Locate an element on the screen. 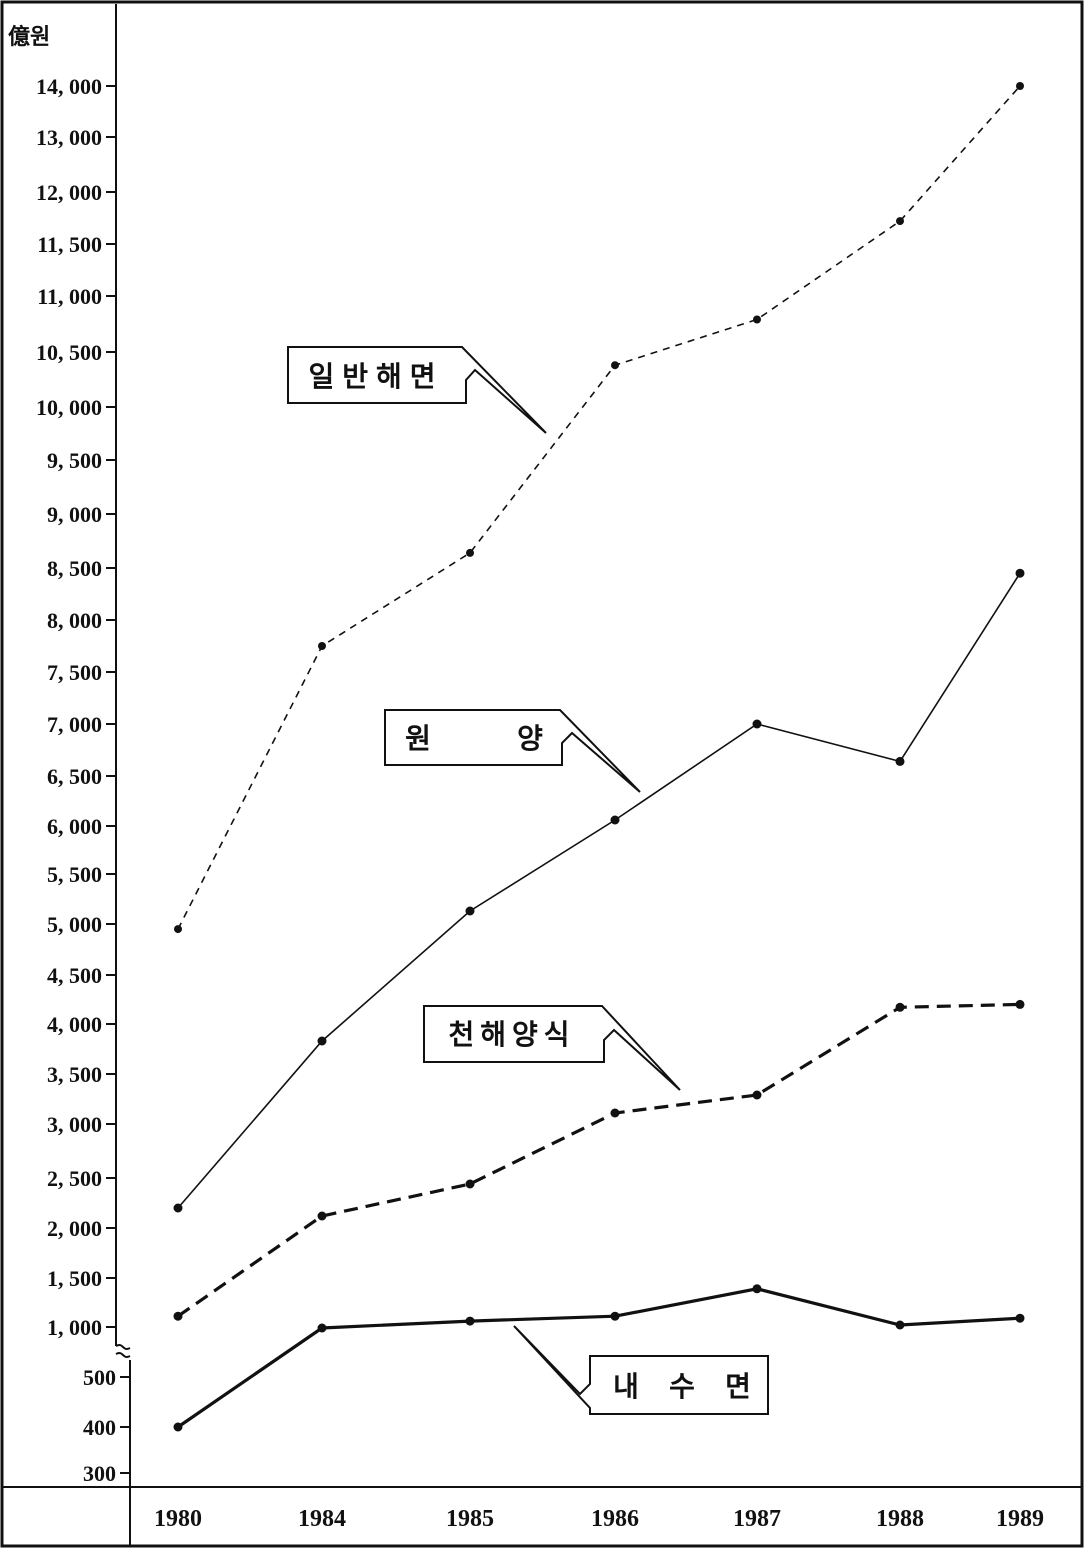 This screenshot has width=1084, height=1548. callout-inland-water: 내 수 면 is located at coordinates (641, 1370).